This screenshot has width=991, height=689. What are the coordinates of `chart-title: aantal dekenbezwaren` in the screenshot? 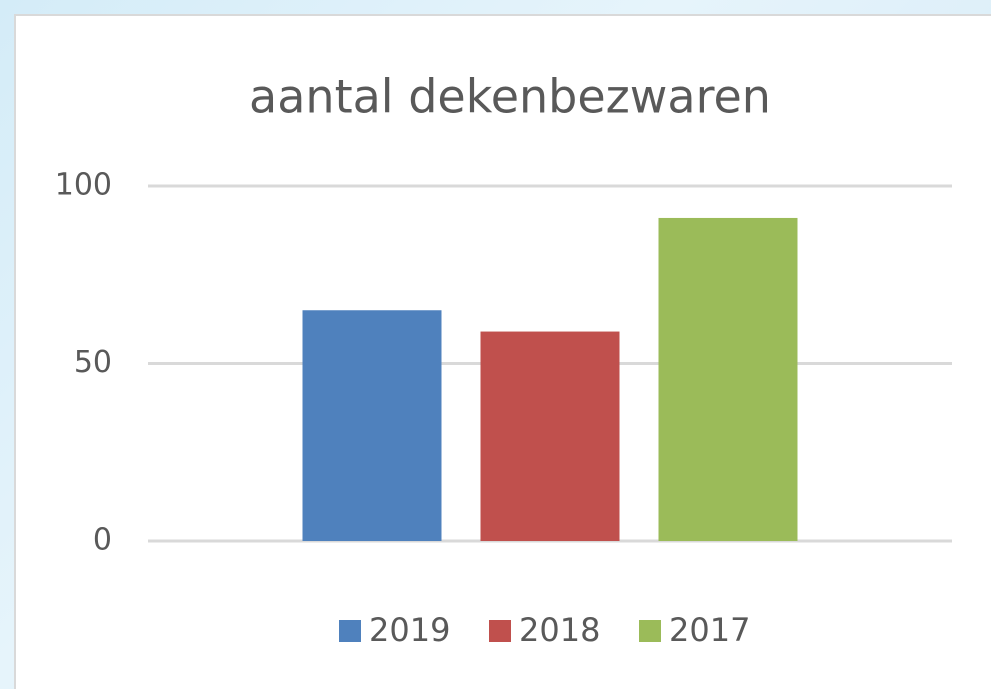 It's located at (510, 97).